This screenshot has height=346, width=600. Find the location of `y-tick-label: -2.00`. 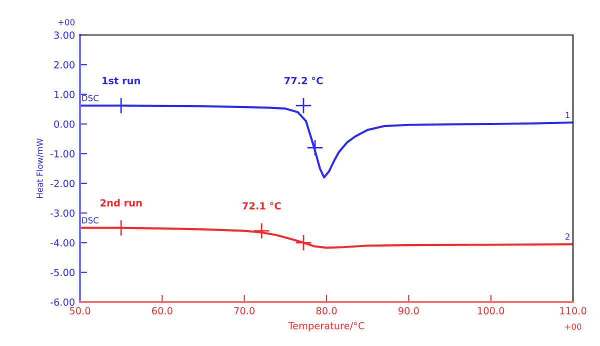

y-tick-label: -2.00 is located at coordinates (62, 184).